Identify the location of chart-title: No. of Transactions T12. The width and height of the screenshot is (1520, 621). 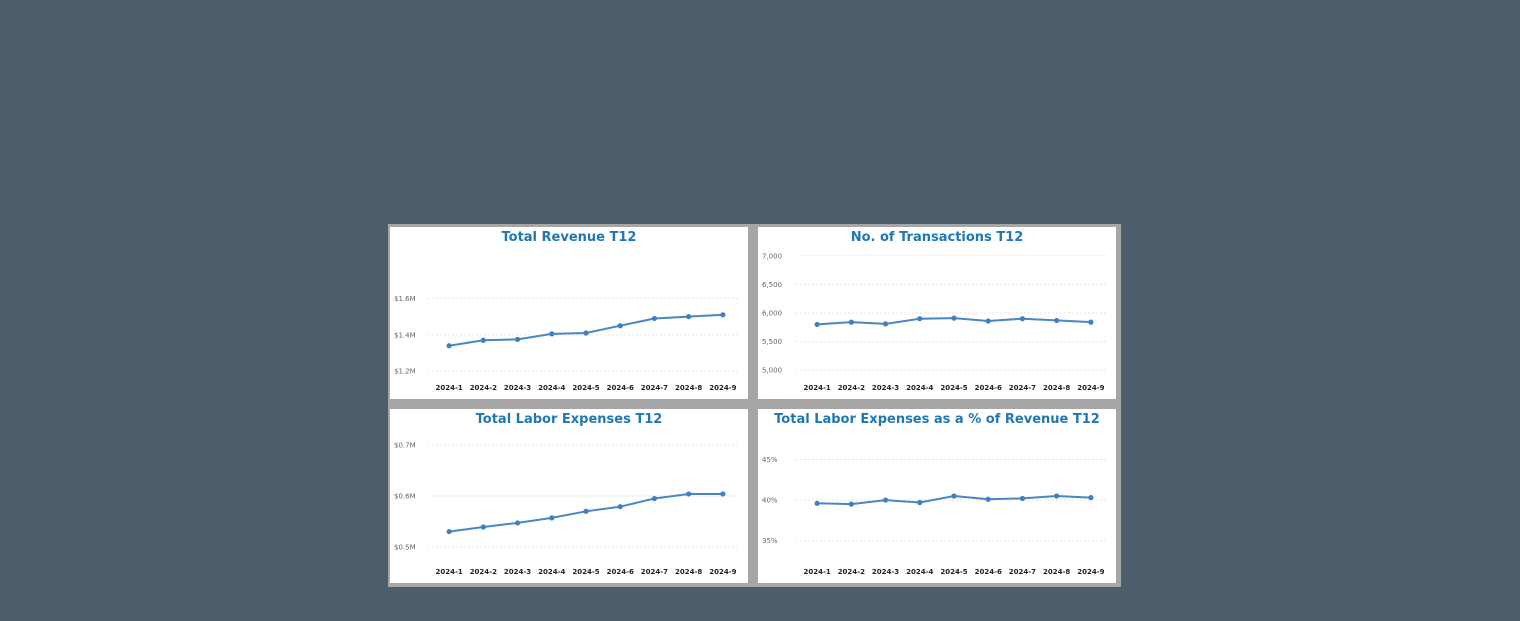
(937, 237).